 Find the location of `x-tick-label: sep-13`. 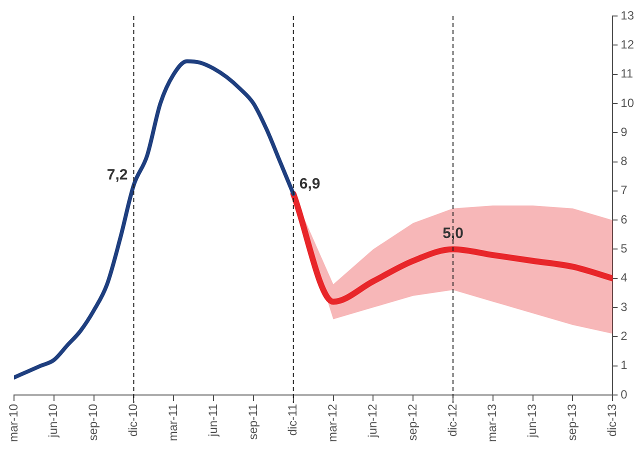

x-tick-label: sep-13 is located at coordinates (572, 422).